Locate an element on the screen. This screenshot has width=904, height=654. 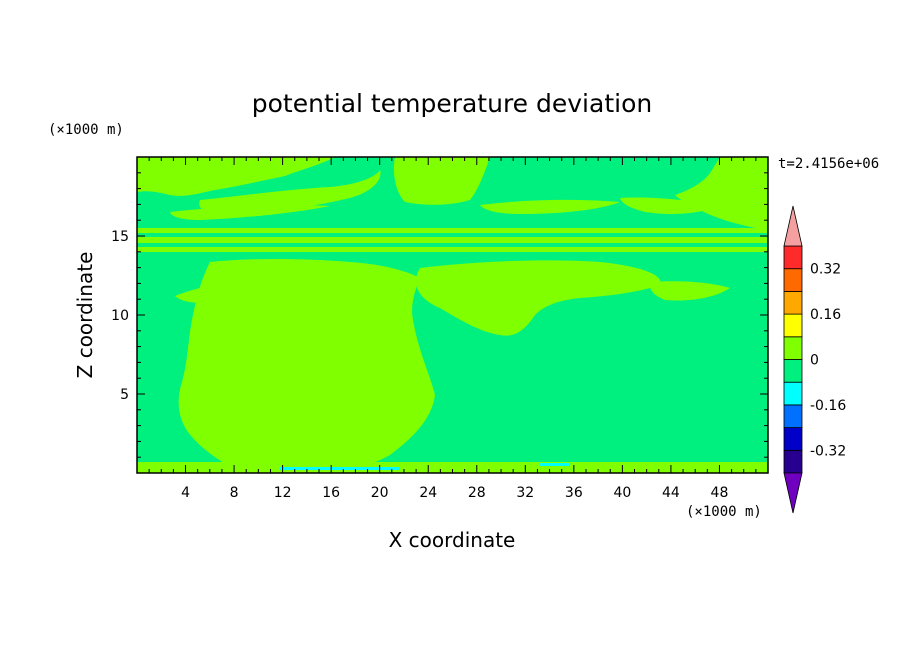
x-tick-label: 8 is located at coordinates (234, 493).